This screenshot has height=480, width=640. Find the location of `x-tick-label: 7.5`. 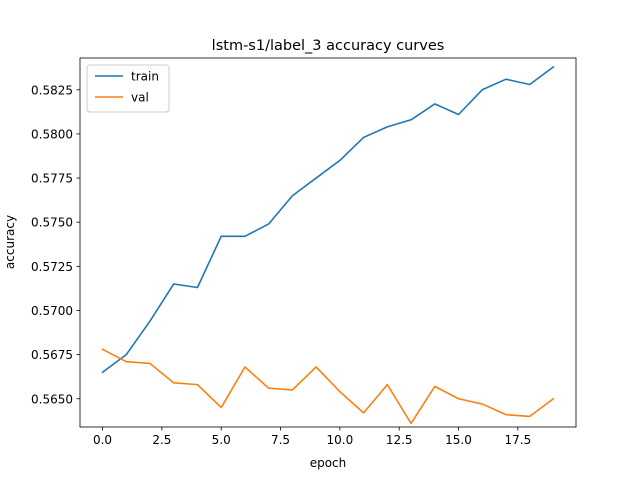

x-tick-label: 7.5 is located at coordinates (280, 440).